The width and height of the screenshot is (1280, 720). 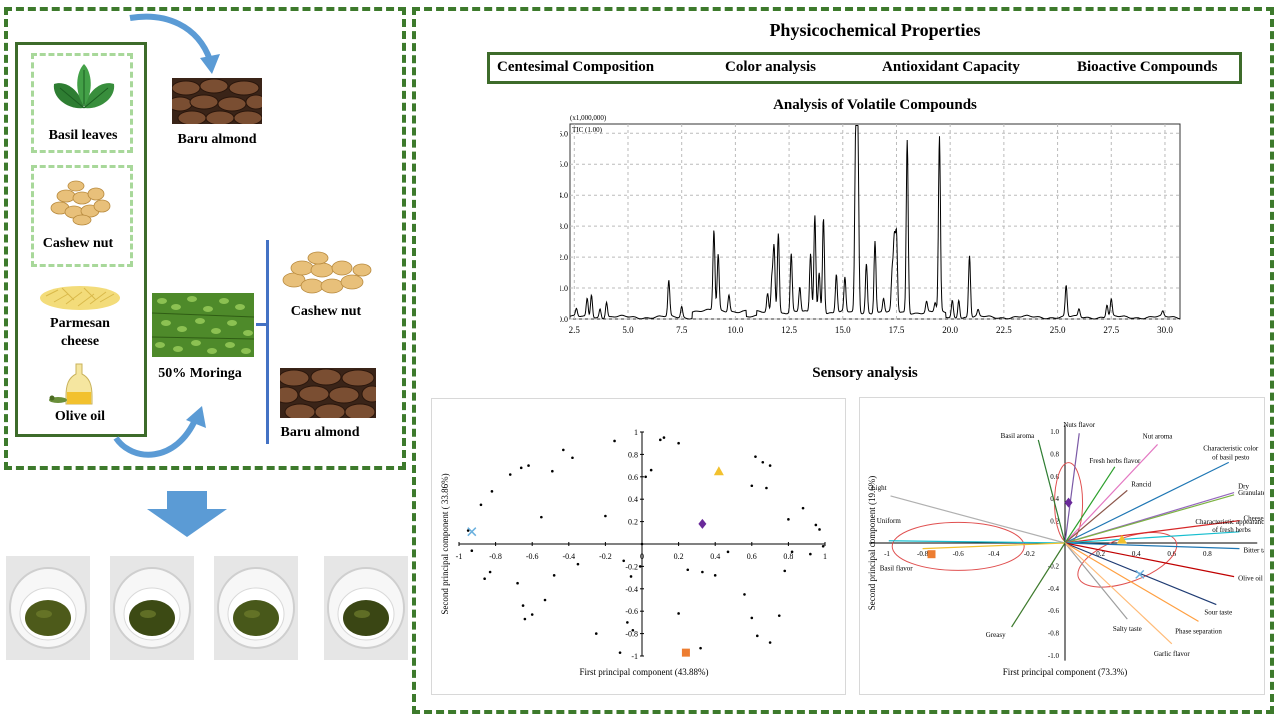 What do you see at coordinates (1127, 629) in the screenshot?
I see `loading-label: Salty taste` at bounding box center [1127, 629].